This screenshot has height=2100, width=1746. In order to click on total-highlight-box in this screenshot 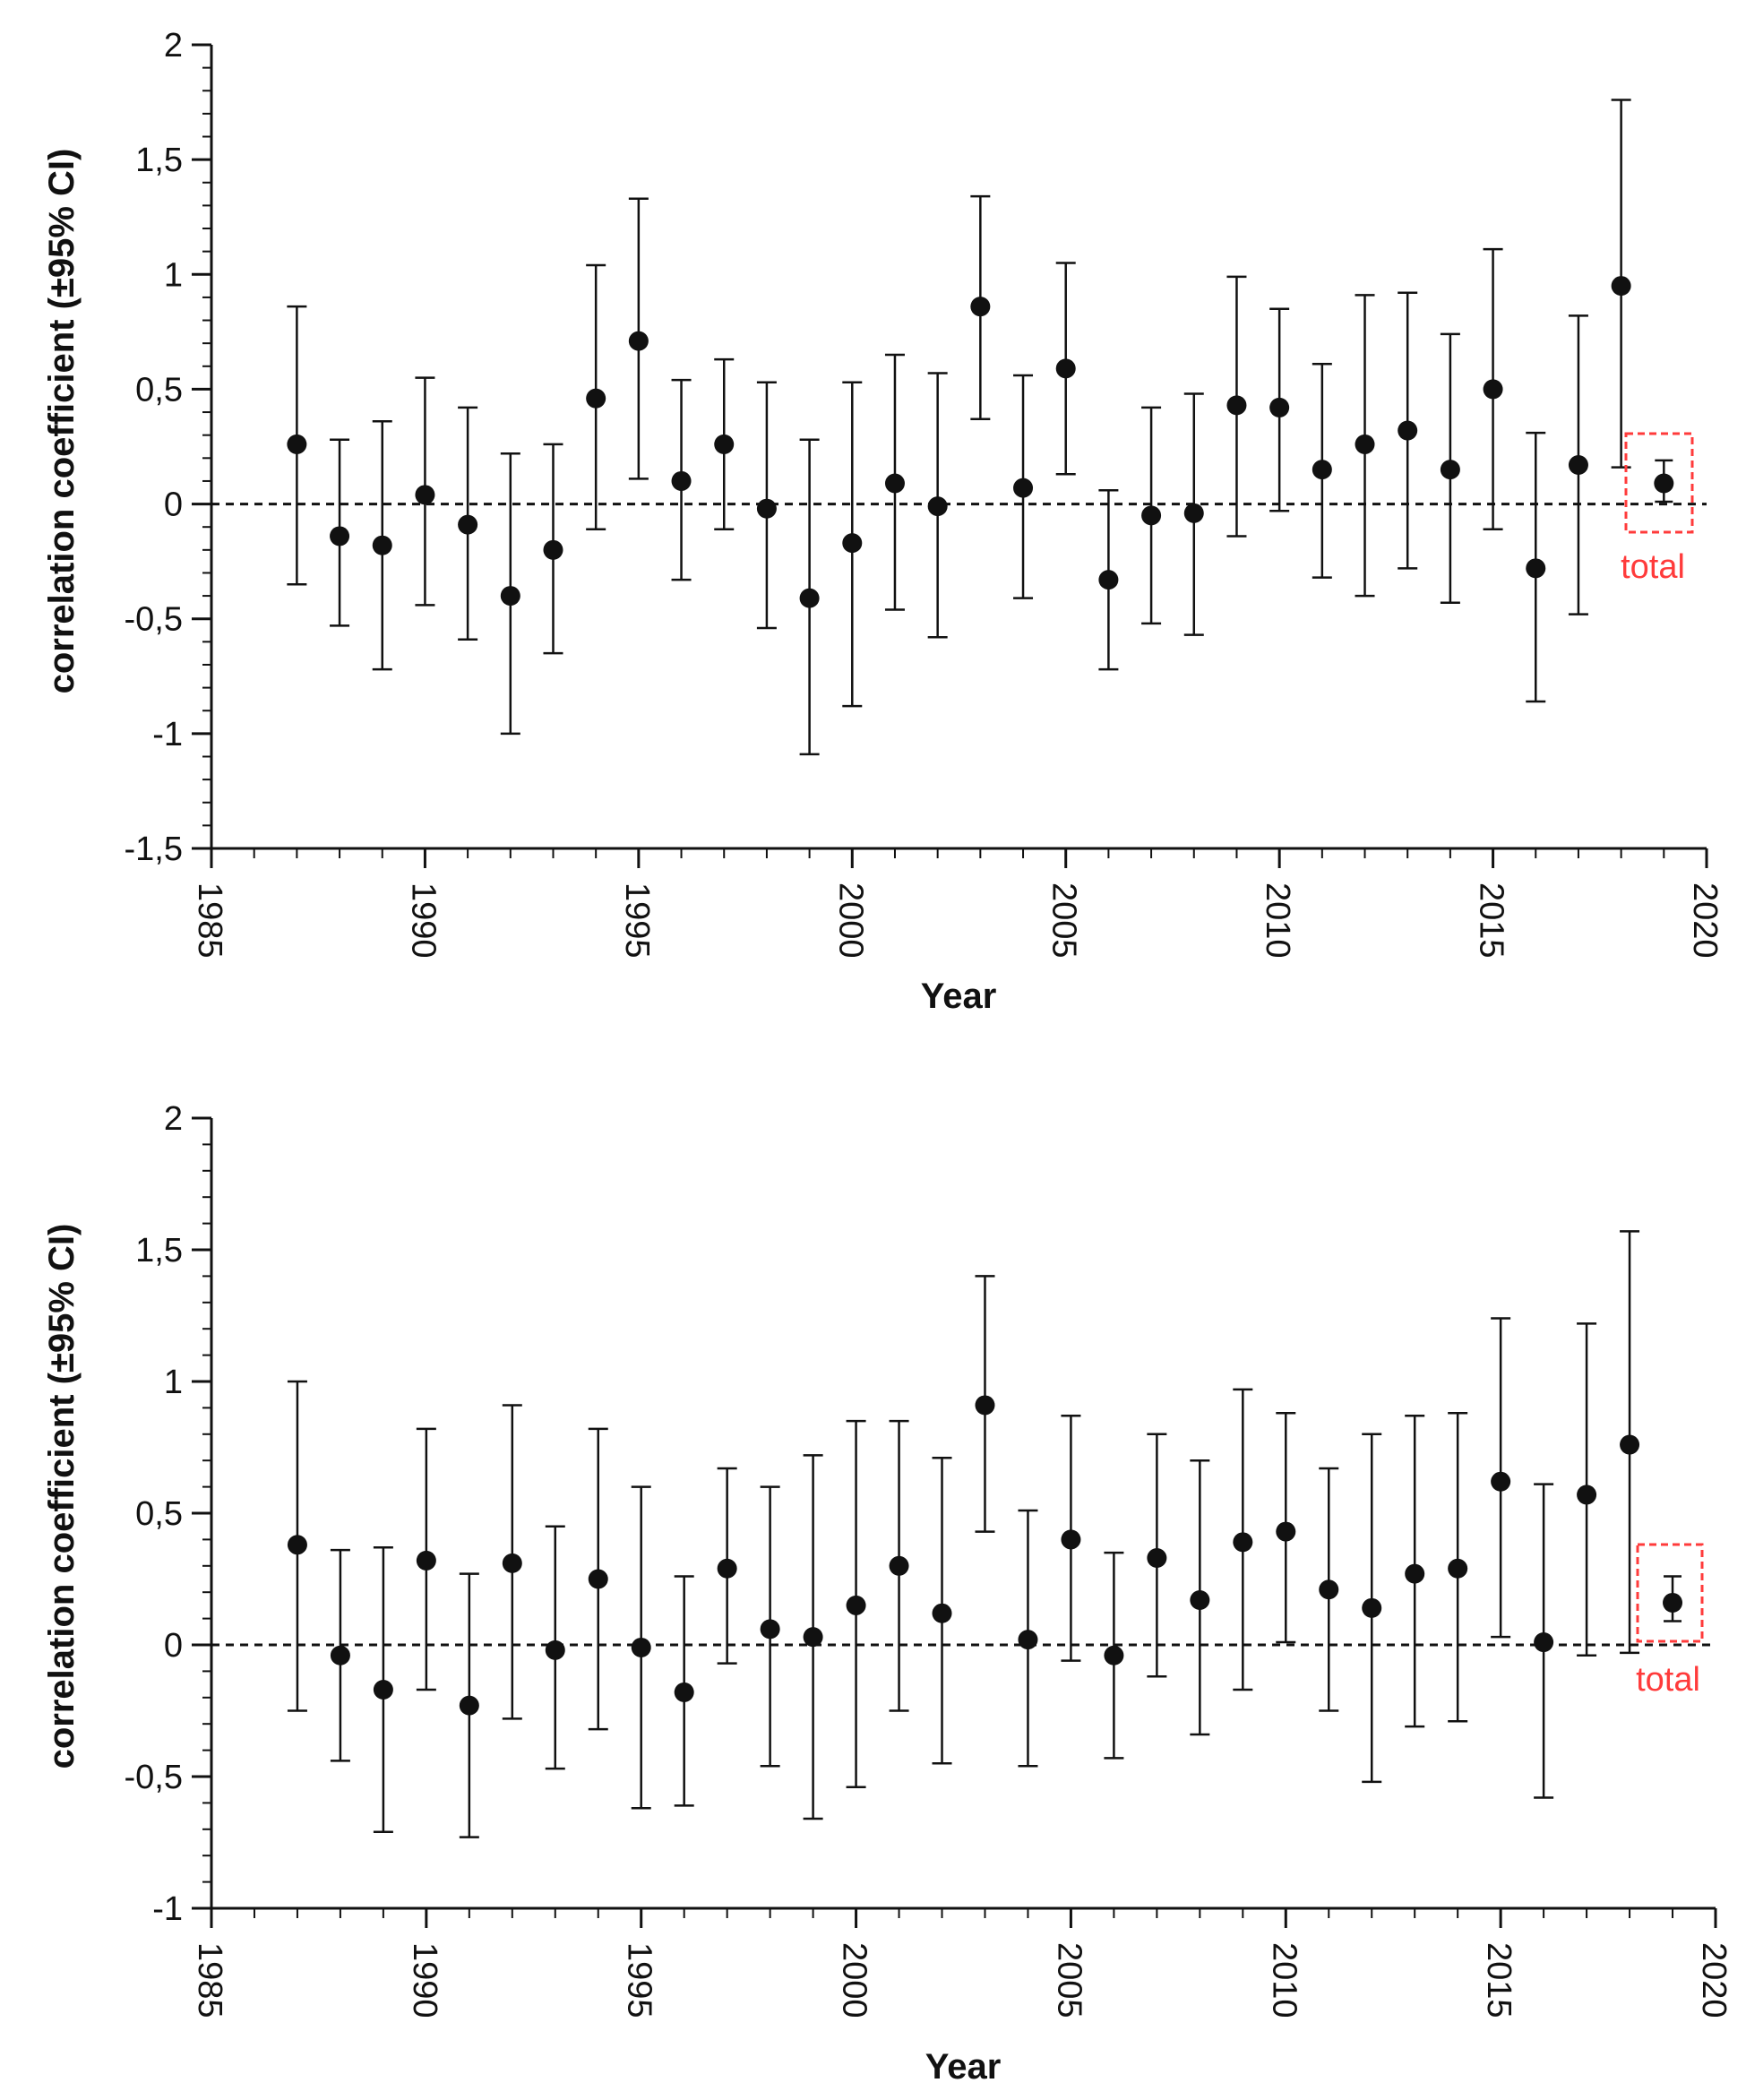, I will do `click(1659, 483)`.